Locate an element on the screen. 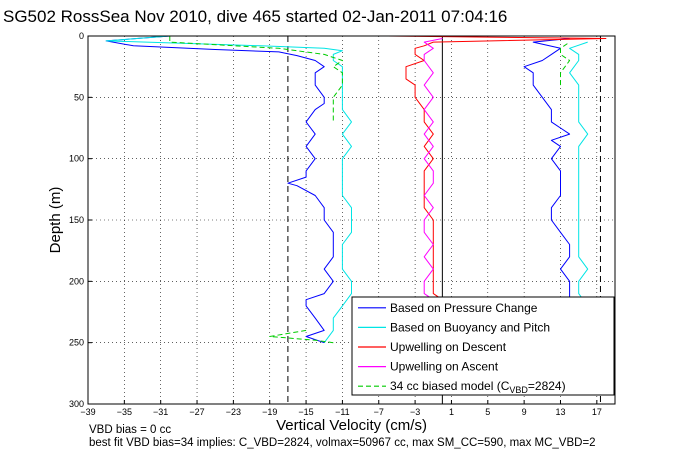 This screenshot has height=454, width=681. x-tick-label: 13 is located at coordinates (560, 412).